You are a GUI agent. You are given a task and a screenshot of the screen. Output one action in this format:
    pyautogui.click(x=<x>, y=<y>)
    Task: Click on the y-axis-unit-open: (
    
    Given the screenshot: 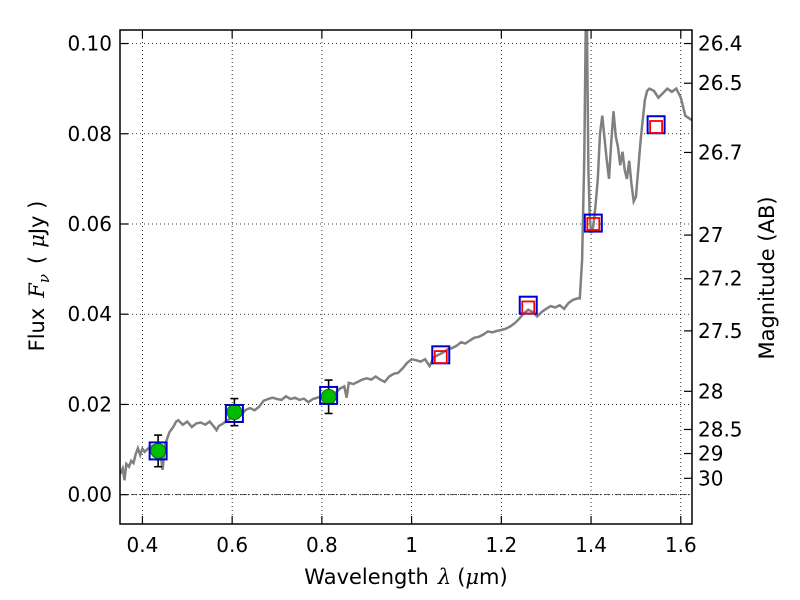 What is the action you would take?
    pyautogui.click(x=37, y=260)
    